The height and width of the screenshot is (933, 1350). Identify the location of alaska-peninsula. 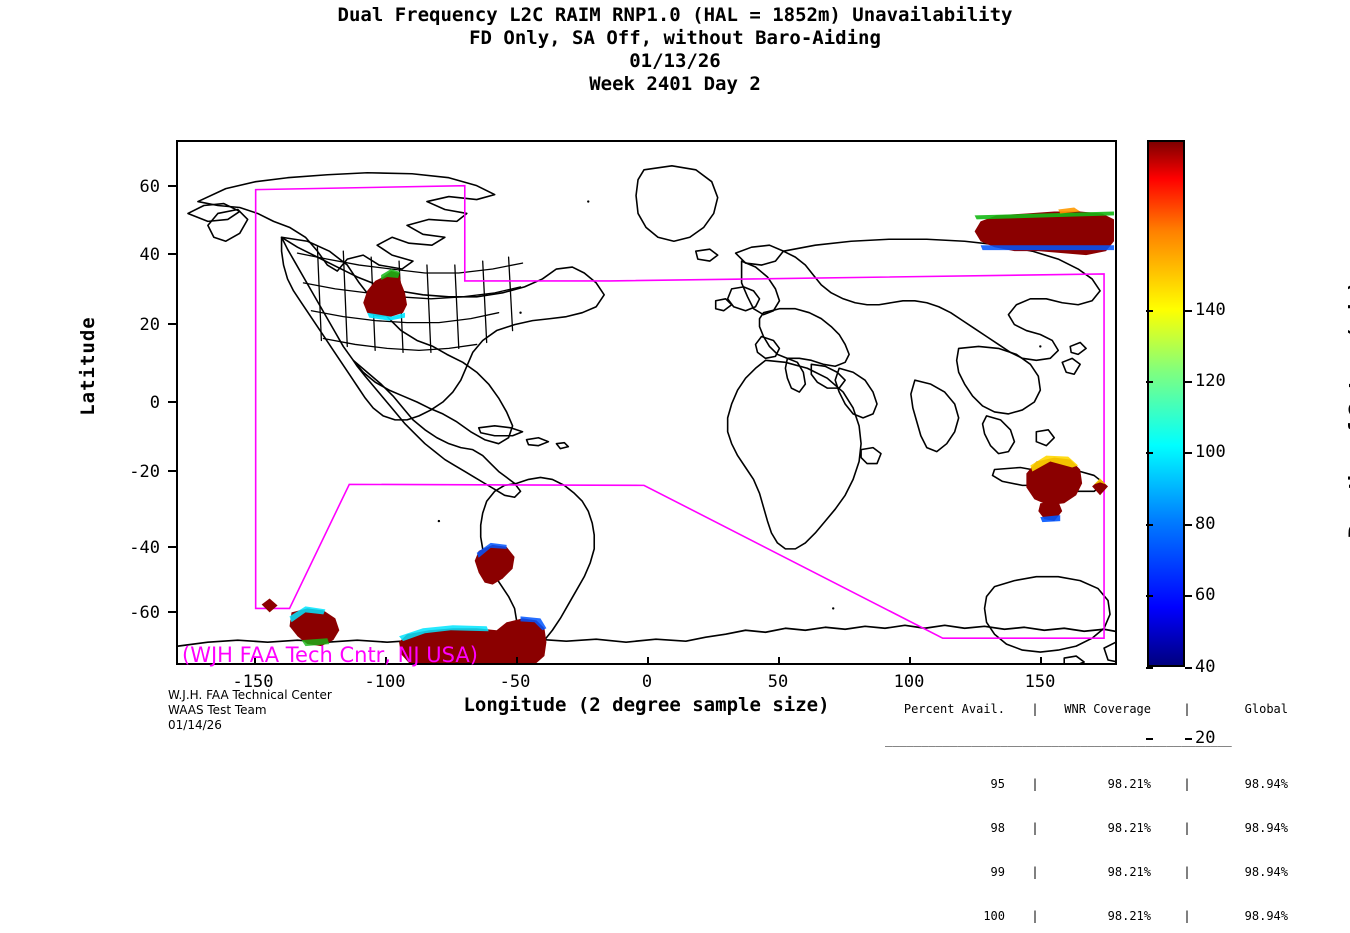
(228, 225).